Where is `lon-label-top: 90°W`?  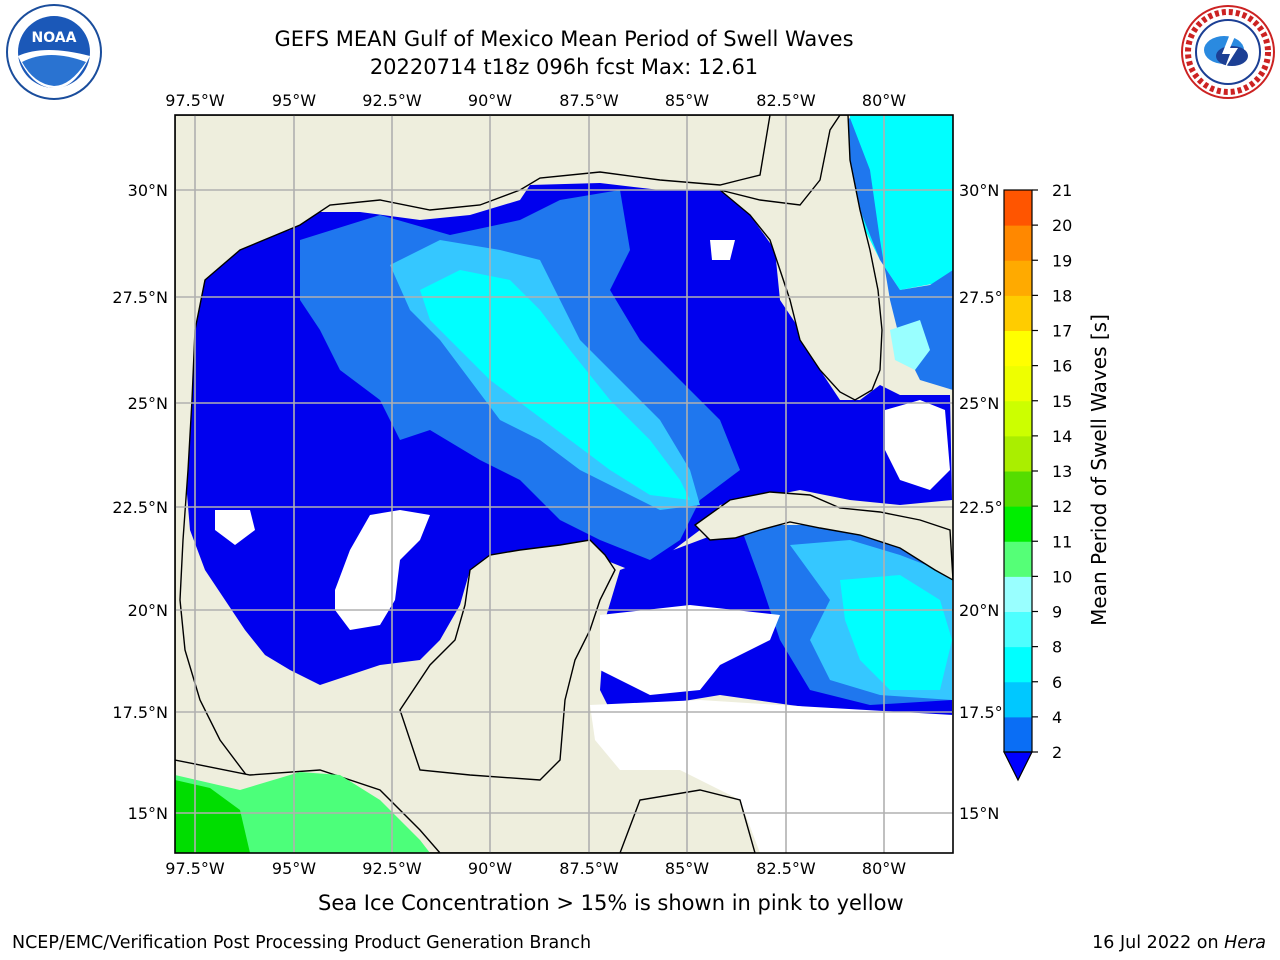 lon-label-top: 90°W is located at coordinates (490, 100).